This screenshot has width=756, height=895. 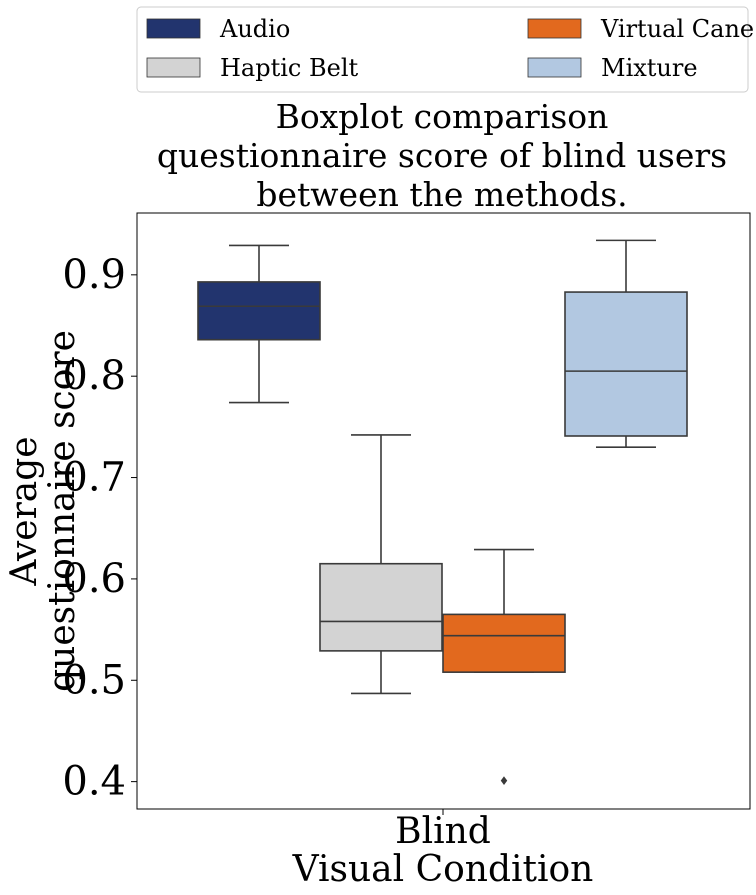 What do you see at coordinates (94, 680) in the screenshot?
I see `y-tick-label: 0.5` at bounding box center [94, 680].